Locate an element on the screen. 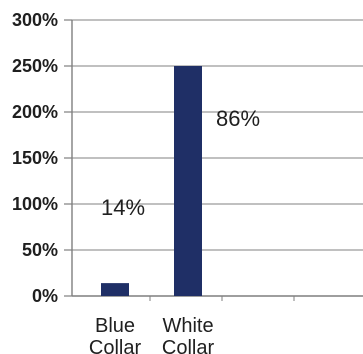 This screenshot has width=363, height=354. data-label-1: 14% is located at coordinates (123, 207).